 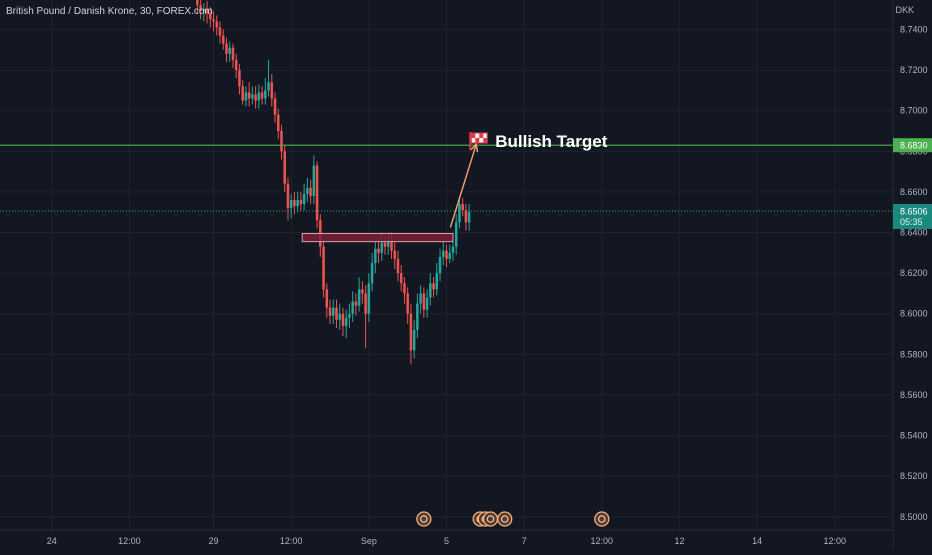 I want to click on price-tick-label: 8.6600, so click(x=914, y=192).